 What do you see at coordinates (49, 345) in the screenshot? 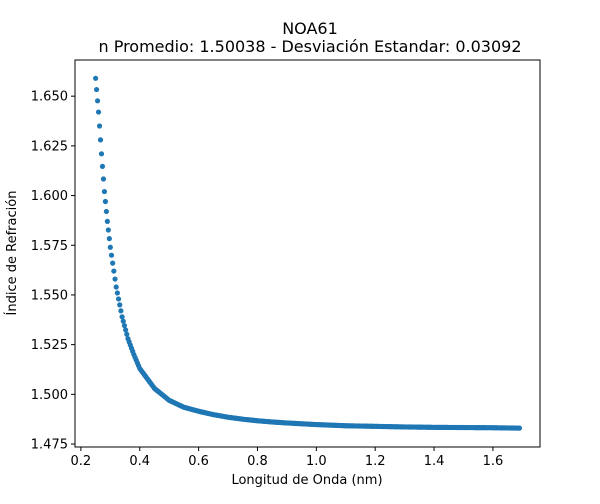
I see `y-tick-label: 1.525` at bounding box center [49, 345].